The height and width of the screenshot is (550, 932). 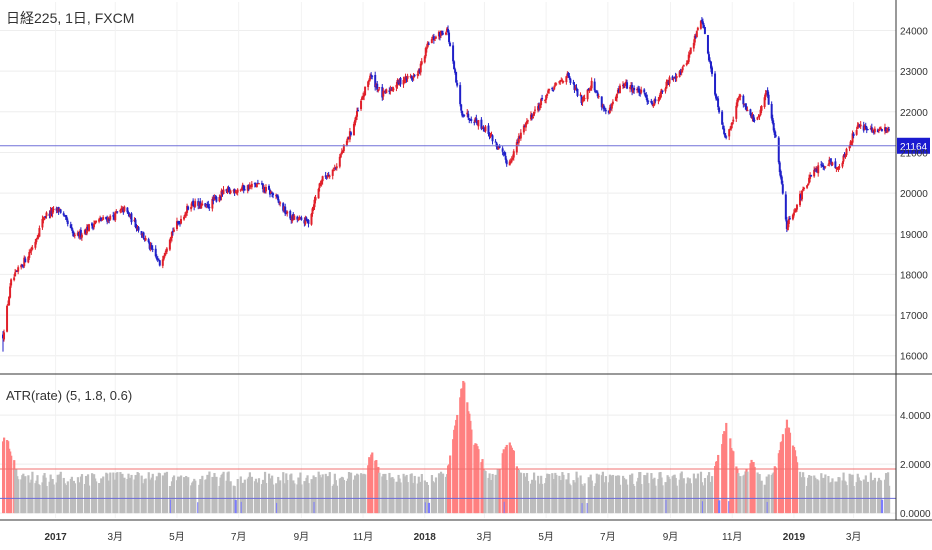 What do you see at coordinates (915, 514) in the screenshot?
I see `indicator-tick-label: 0.0000` at bounding box center [915, 514].